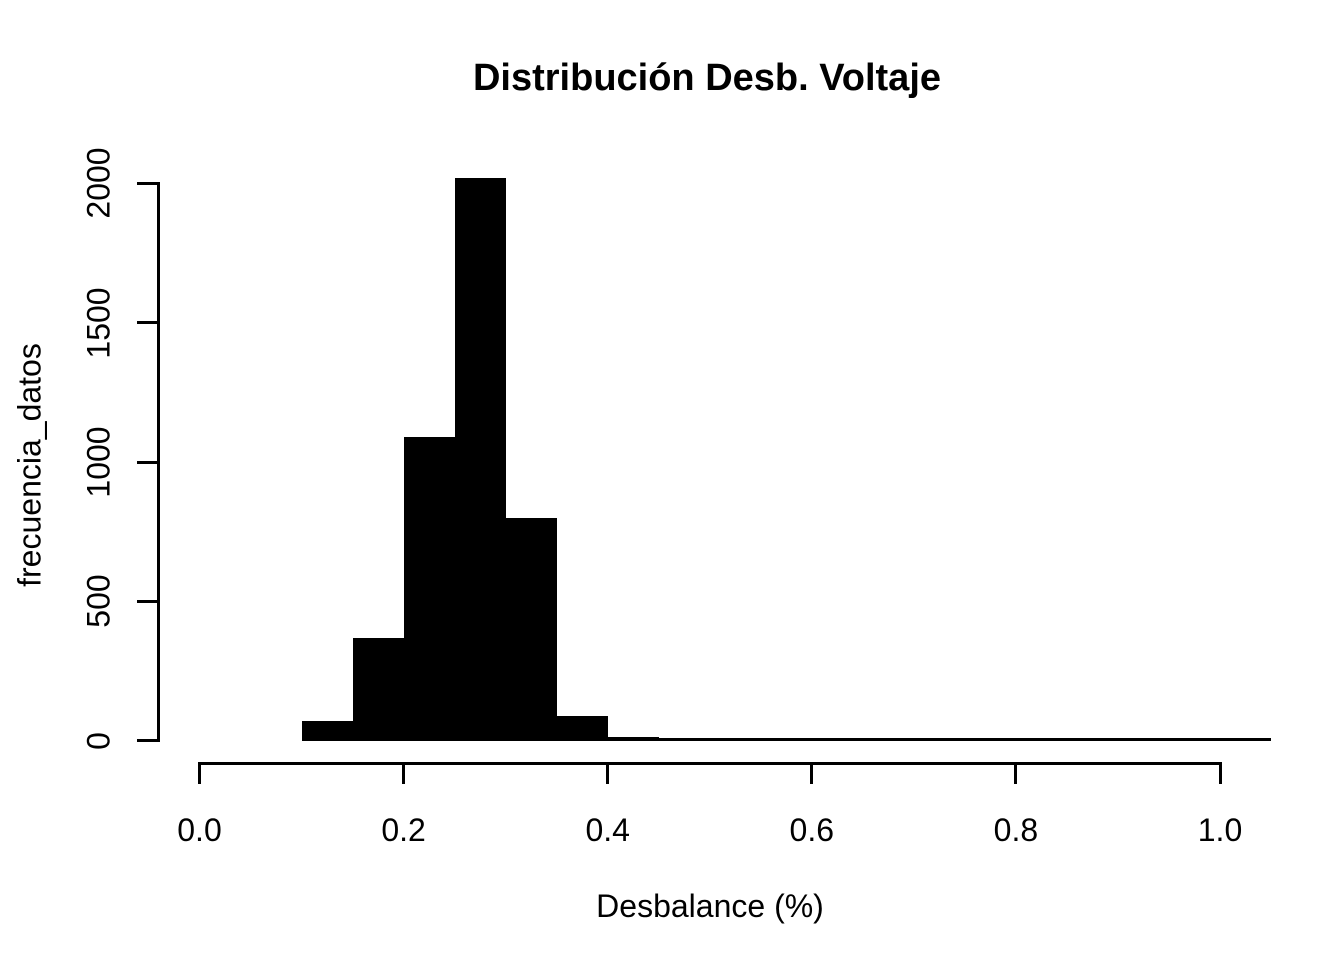 The height and width of the screenshot is (960, 1344). What do you see at coordinates (1220, 830) in the screenshot?
I see `x-tick-label: 1.0` at bounding box center [1220, 830].